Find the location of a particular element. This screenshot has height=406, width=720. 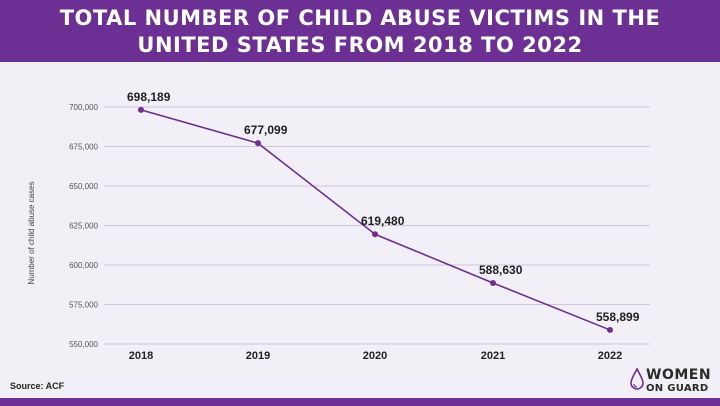

y-tick-label: 575,000 is located at coordinates (83, 305).